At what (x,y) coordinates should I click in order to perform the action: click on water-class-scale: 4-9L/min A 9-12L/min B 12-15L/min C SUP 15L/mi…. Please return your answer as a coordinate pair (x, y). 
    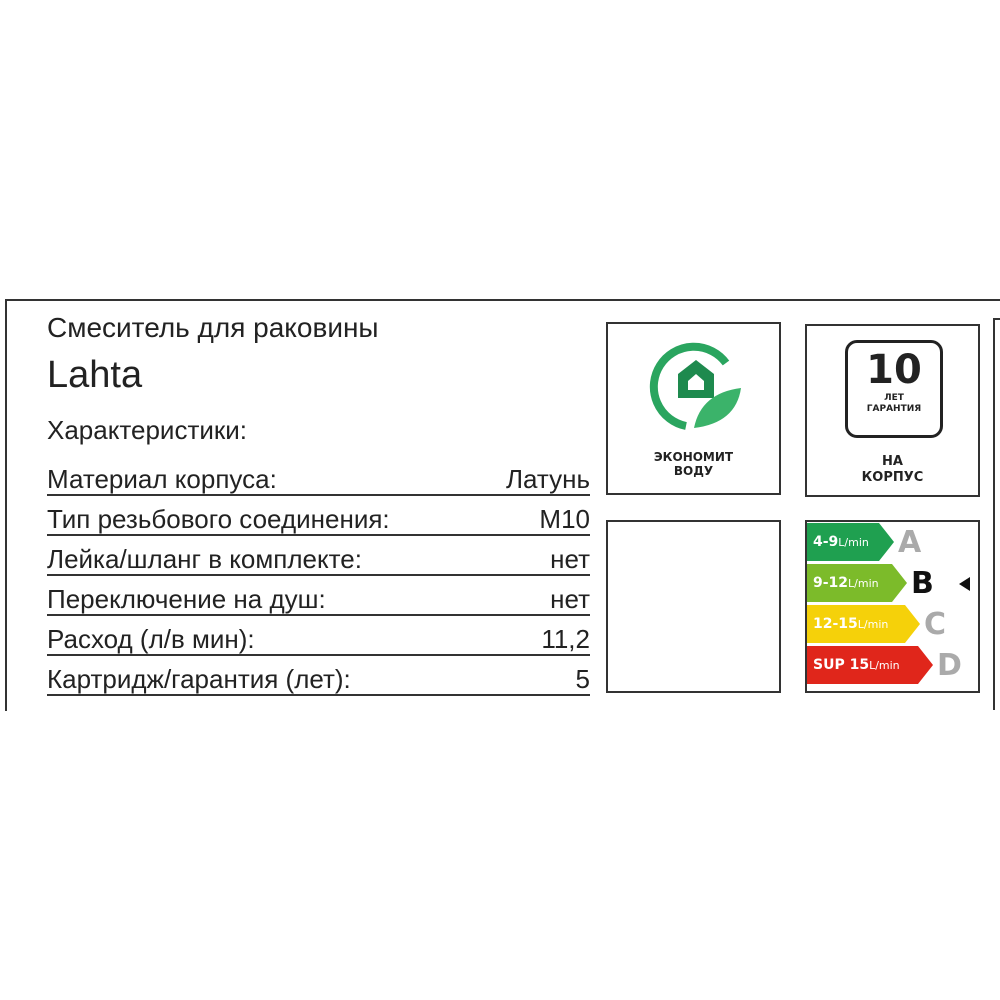
    Looking at the image, I should click on (892, 606).